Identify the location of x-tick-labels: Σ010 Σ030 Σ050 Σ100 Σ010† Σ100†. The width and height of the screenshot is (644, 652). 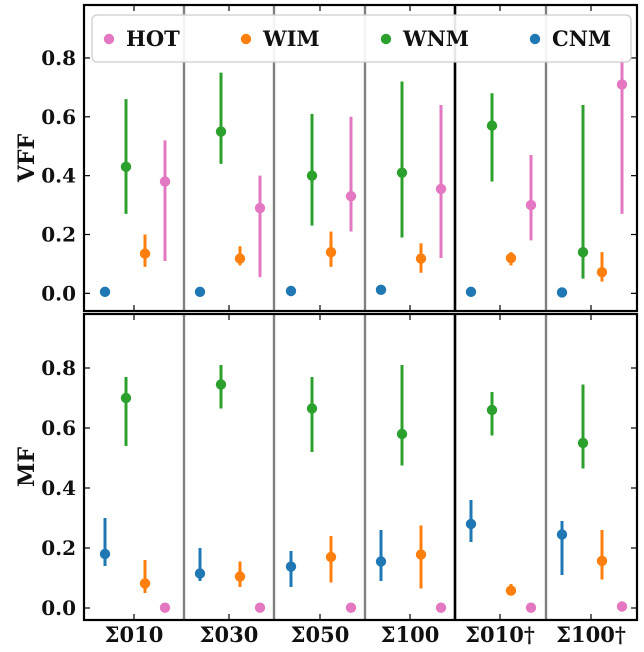
(365, 634).